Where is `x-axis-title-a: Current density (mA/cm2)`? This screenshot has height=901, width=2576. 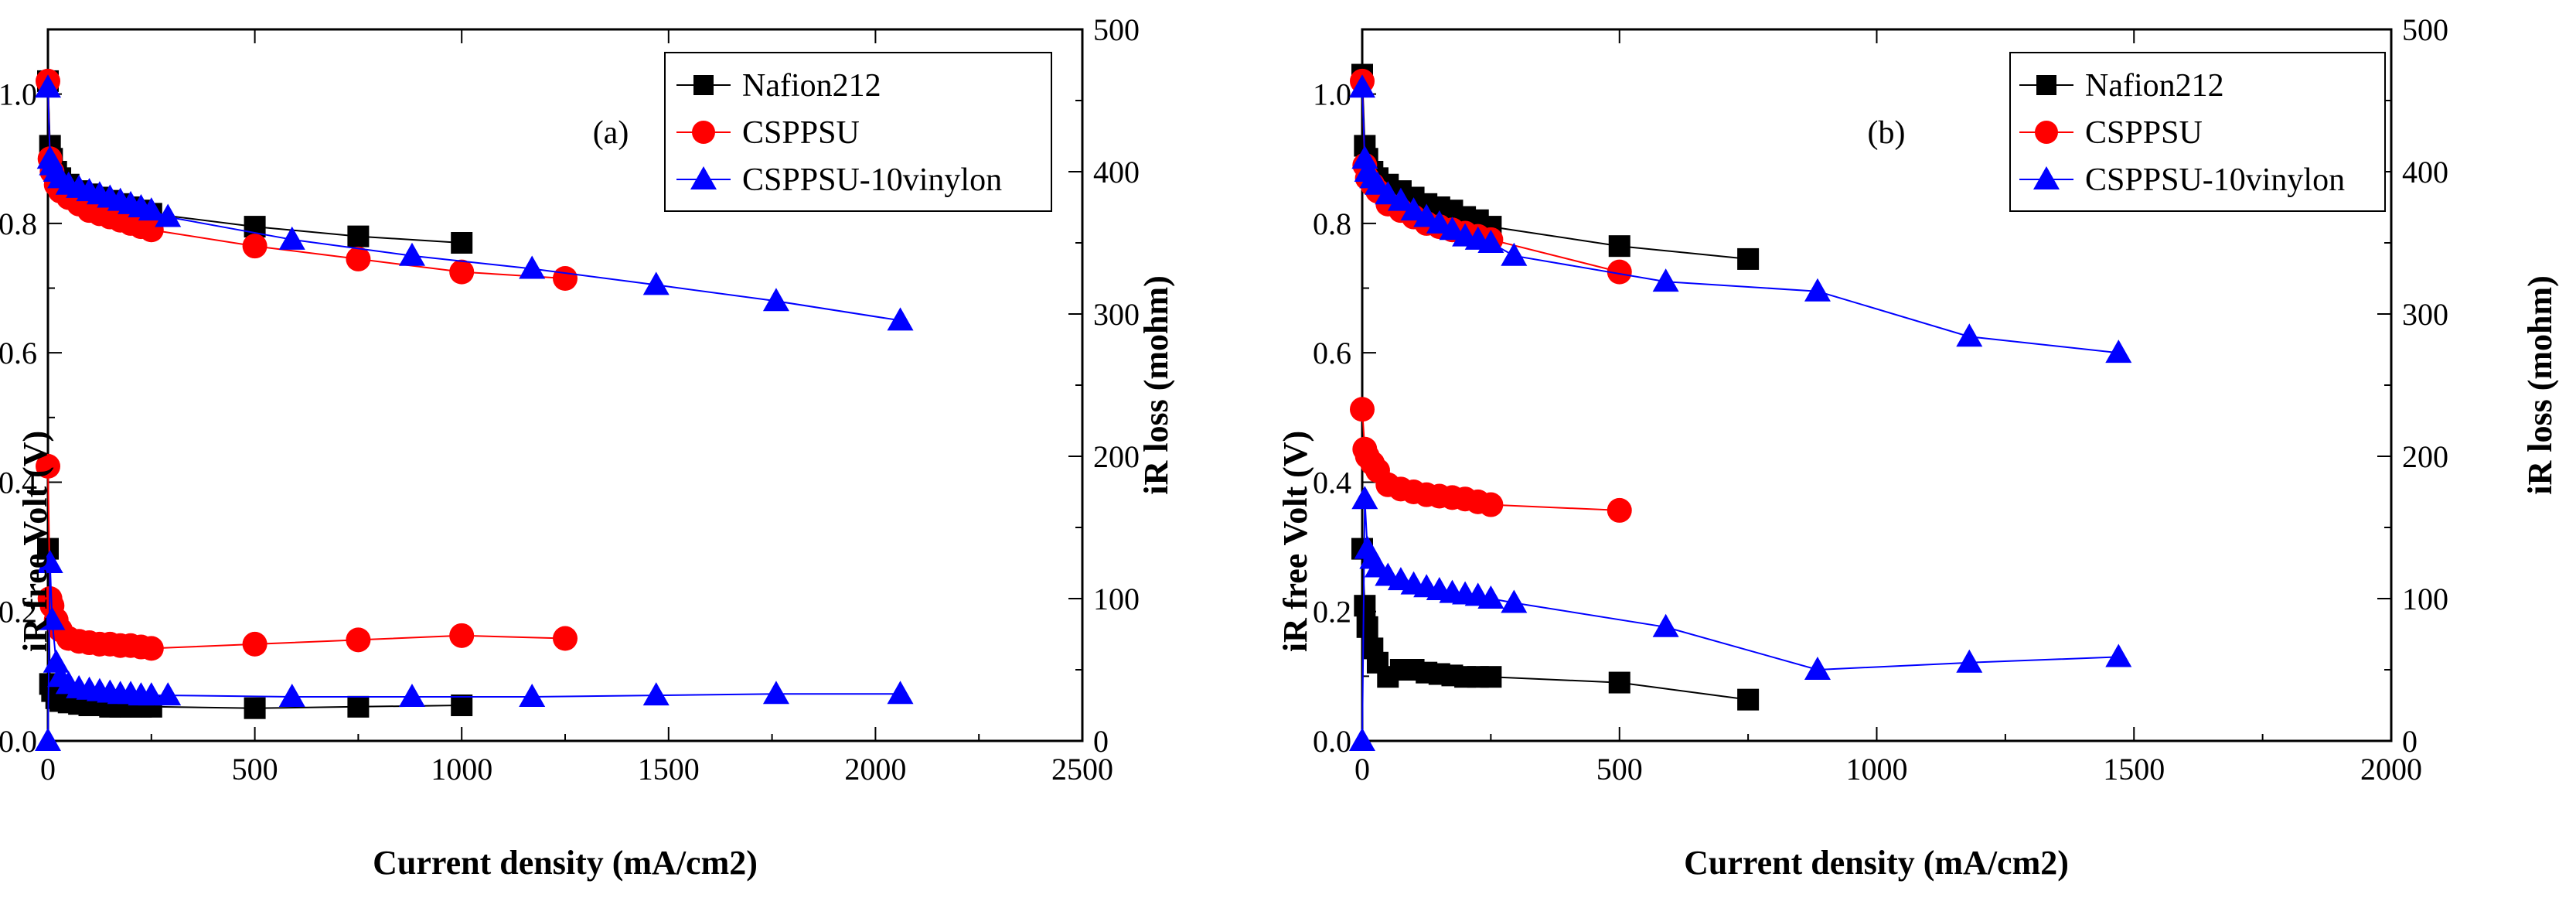
x-axis-title-a: Current density (mA/cm2) is located at coordinates (565, 863).